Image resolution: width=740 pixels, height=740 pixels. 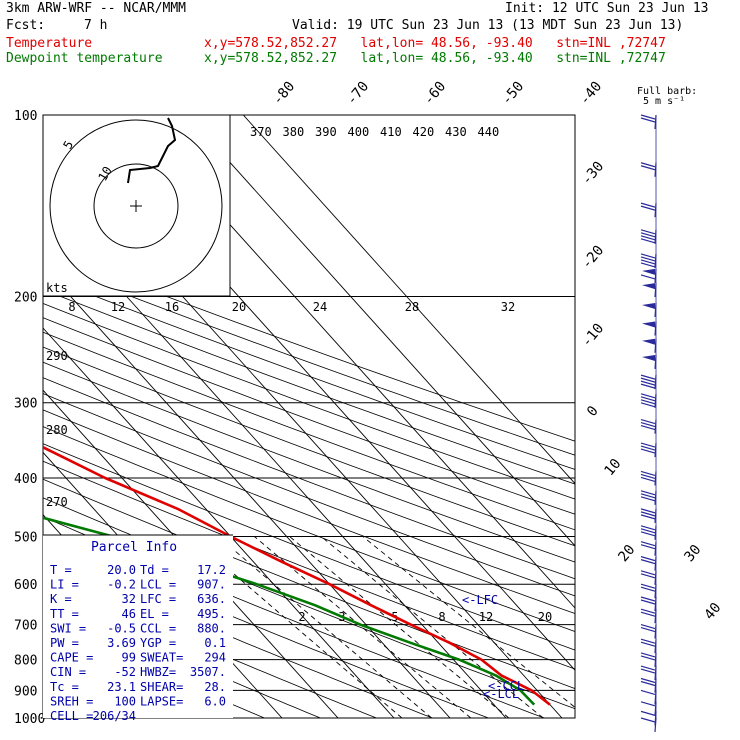 I want to click on parcel-info-value: 3507., so click(x=208, y=672).